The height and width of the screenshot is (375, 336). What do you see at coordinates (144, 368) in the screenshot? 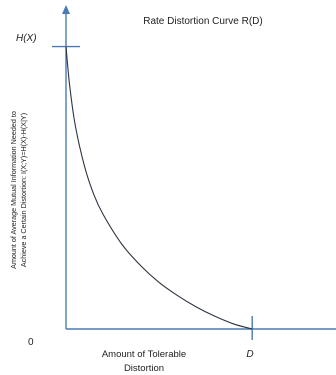
I see `x-axis-label-line-2: Distortion` at bounding box center [144, 368].